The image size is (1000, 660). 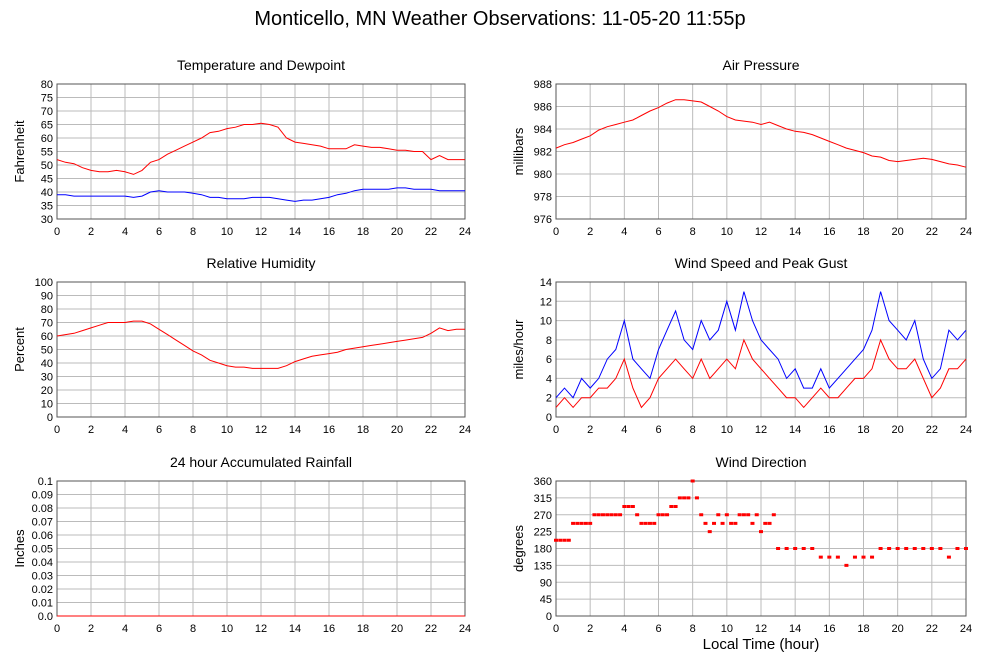 What do you see at coordinates (47, 193) in the screenshot?
I see `temperature-and-dewpoint-y-tick-label: 40` at bounding box center [47, 193].